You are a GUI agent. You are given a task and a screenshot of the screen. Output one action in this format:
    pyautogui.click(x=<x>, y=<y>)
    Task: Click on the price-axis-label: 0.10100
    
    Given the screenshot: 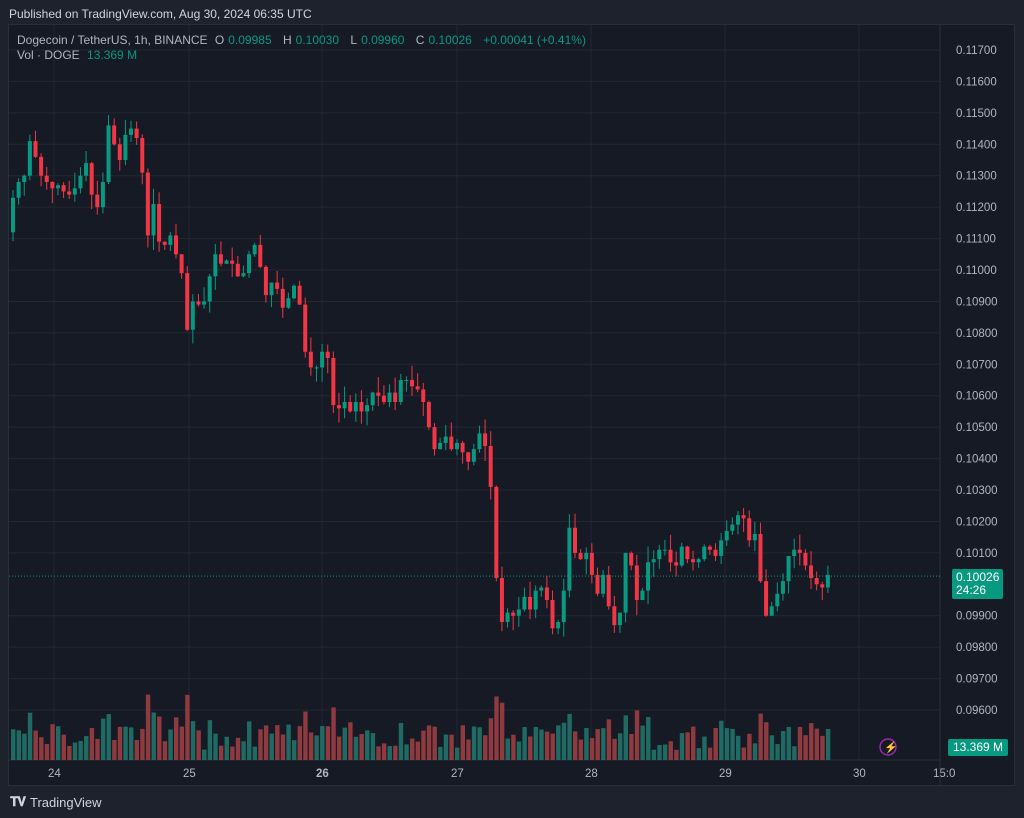 What is the action you would take?
    pyautogui.click(x=977, y=554)
    